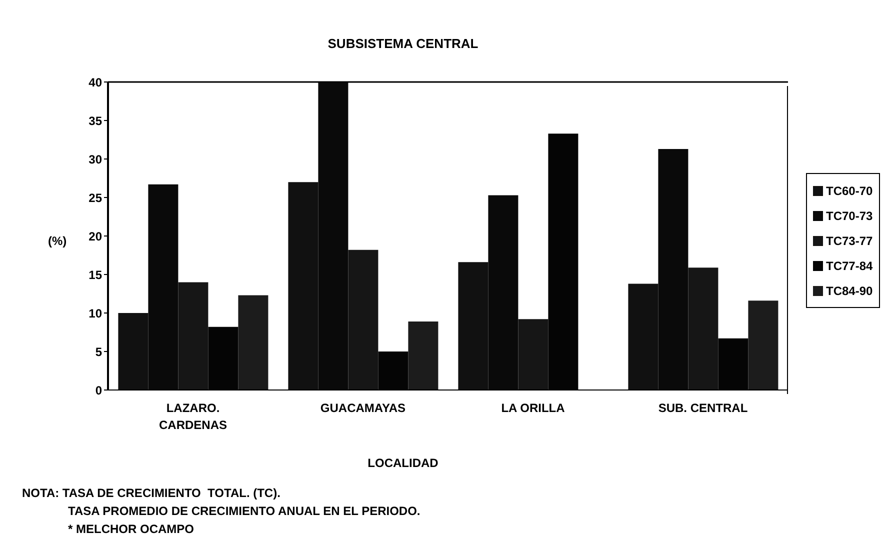 This screenshot has height=556, width=893. What do you see at coordinates (98, 351) in the screenshot?
I see `y-tick-label: 5` at bounding box center [98, 351].